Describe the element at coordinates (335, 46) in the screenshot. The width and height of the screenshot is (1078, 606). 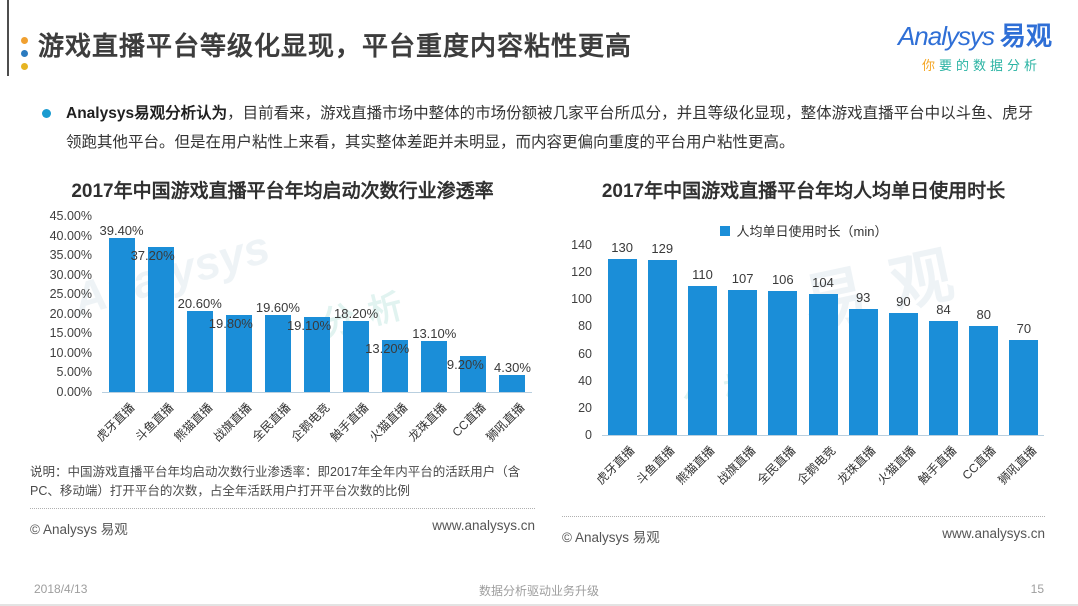
I see `page-title: 游戏直播平台等级化显现，平台重度内容粘性更高` at that location.